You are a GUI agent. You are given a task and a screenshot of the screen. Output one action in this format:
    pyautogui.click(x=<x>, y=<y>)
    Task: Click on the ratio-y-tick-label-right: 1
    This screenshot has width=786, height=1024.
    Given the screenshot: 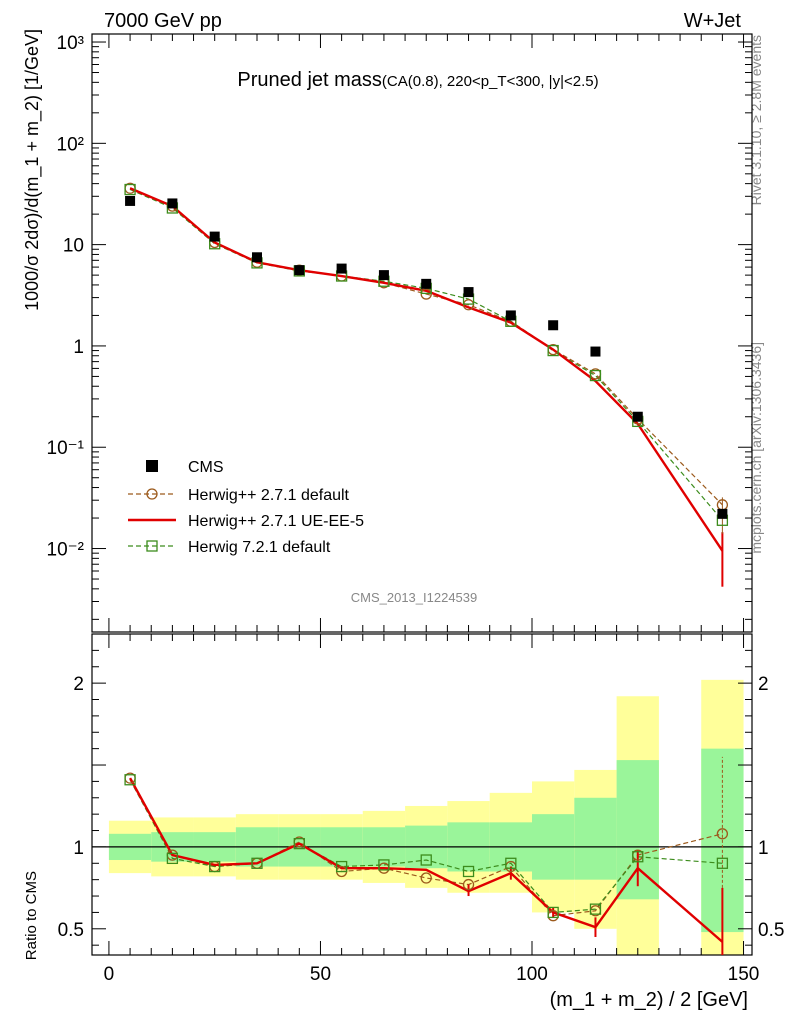 What is the action you would take?
    pyautogui.click(x=763, y=848)
    